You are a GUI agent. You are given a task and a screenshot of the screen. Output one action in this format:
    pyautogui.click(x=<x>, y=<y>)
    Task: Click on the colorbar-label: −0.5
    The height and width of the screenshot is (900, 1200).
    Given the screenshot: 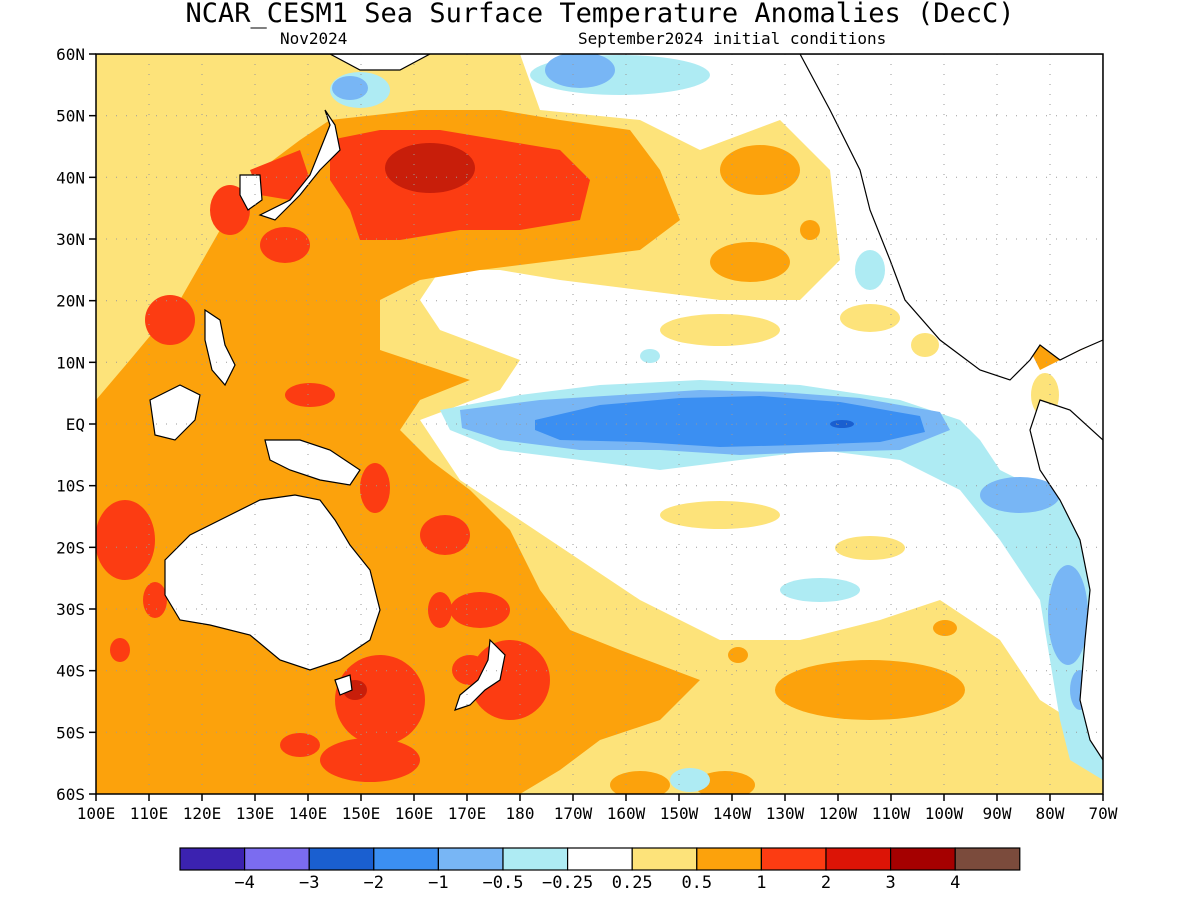 What is the action you would take?
    pyautogui.click(x=503, y=883)
    